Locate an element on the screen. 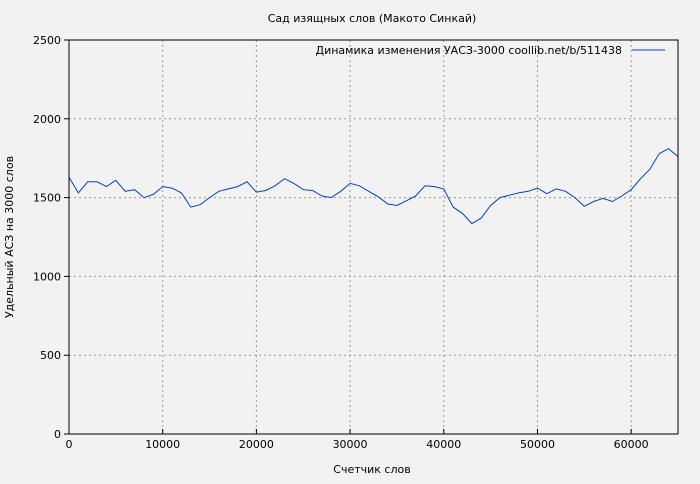 This screenshot has height=484, width=700. series-line is located at coordinates (373, 186).